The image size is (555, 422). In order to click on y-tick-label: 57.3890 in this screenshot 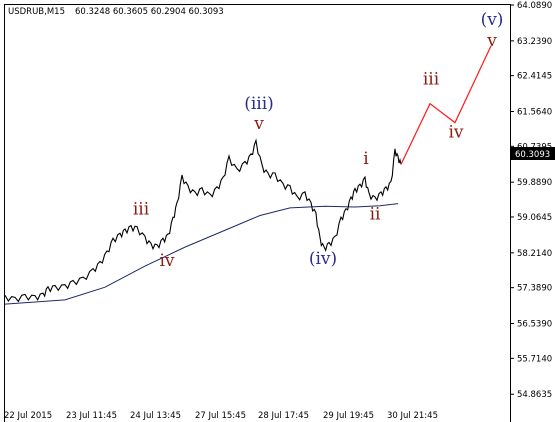, I will do `click(534, 289)`.